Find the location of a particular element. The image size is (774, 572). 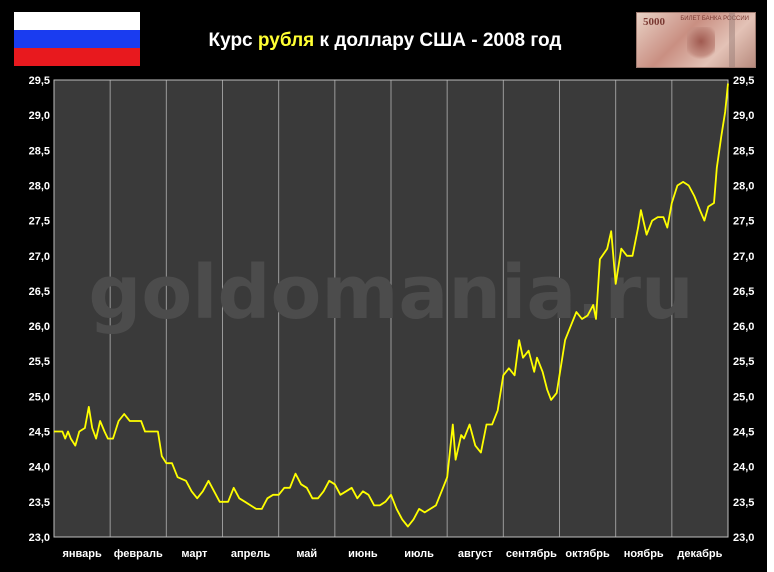

banknote-number: 5000 is located at coordinates (654, 22).